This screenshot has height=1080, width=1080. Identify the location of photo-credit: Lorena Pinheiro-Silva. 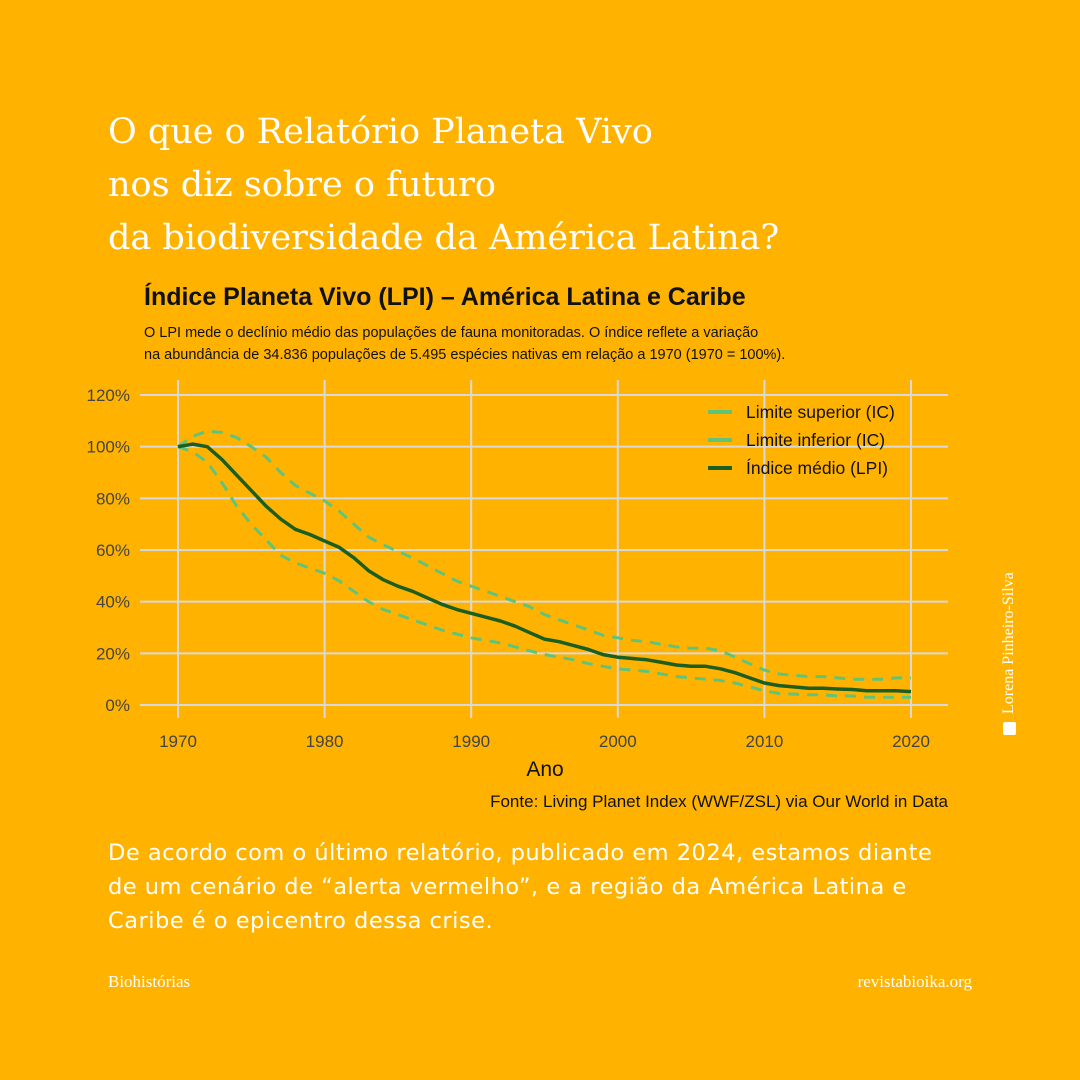
(1009, 653).